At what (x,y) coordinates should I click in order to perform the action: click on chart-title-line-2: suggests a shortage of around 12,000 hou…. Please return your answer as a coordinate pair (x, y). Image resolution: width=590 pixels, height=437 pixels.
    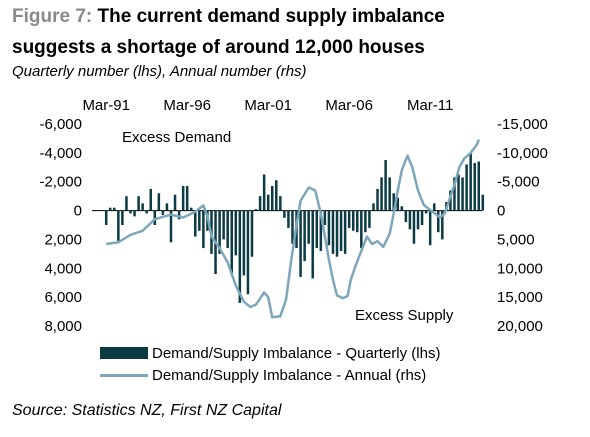
    Looking at the image, I should click on (218, 47).